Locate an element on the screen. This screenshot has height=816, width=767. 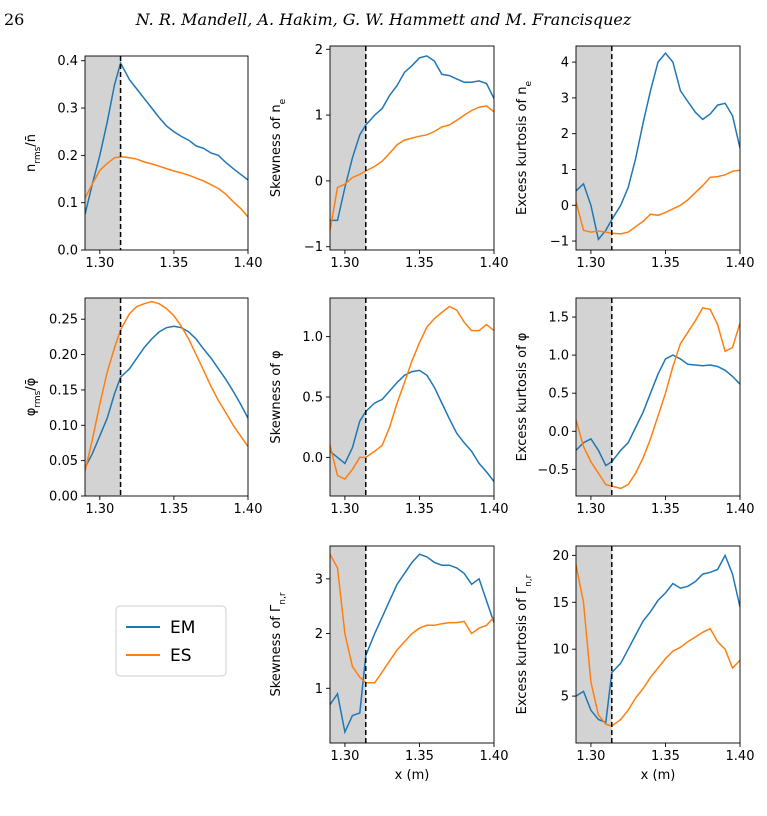
y-tick-label: 0.3 is located at coordinates (67, 109).